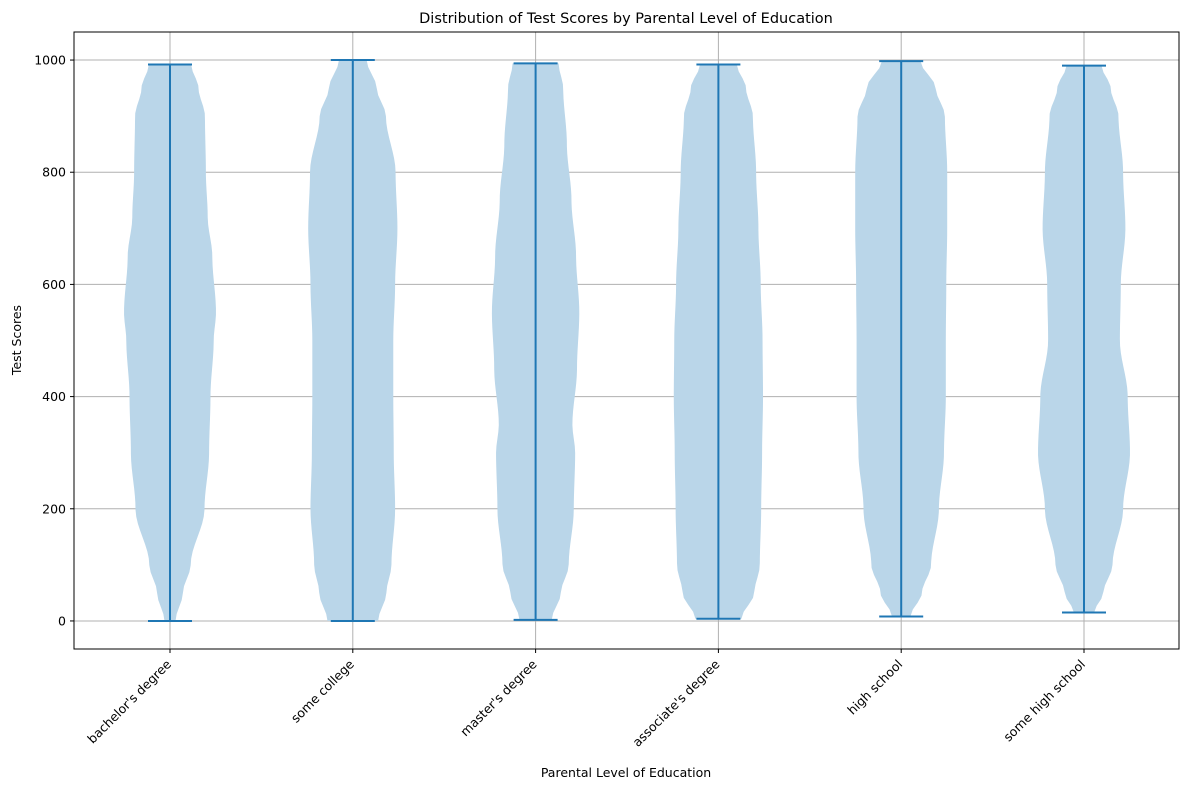  What do you see at coordinates (54, 172) in the screenshot?
I see `y-tick-label: 800` at bounding box center [54, 172].